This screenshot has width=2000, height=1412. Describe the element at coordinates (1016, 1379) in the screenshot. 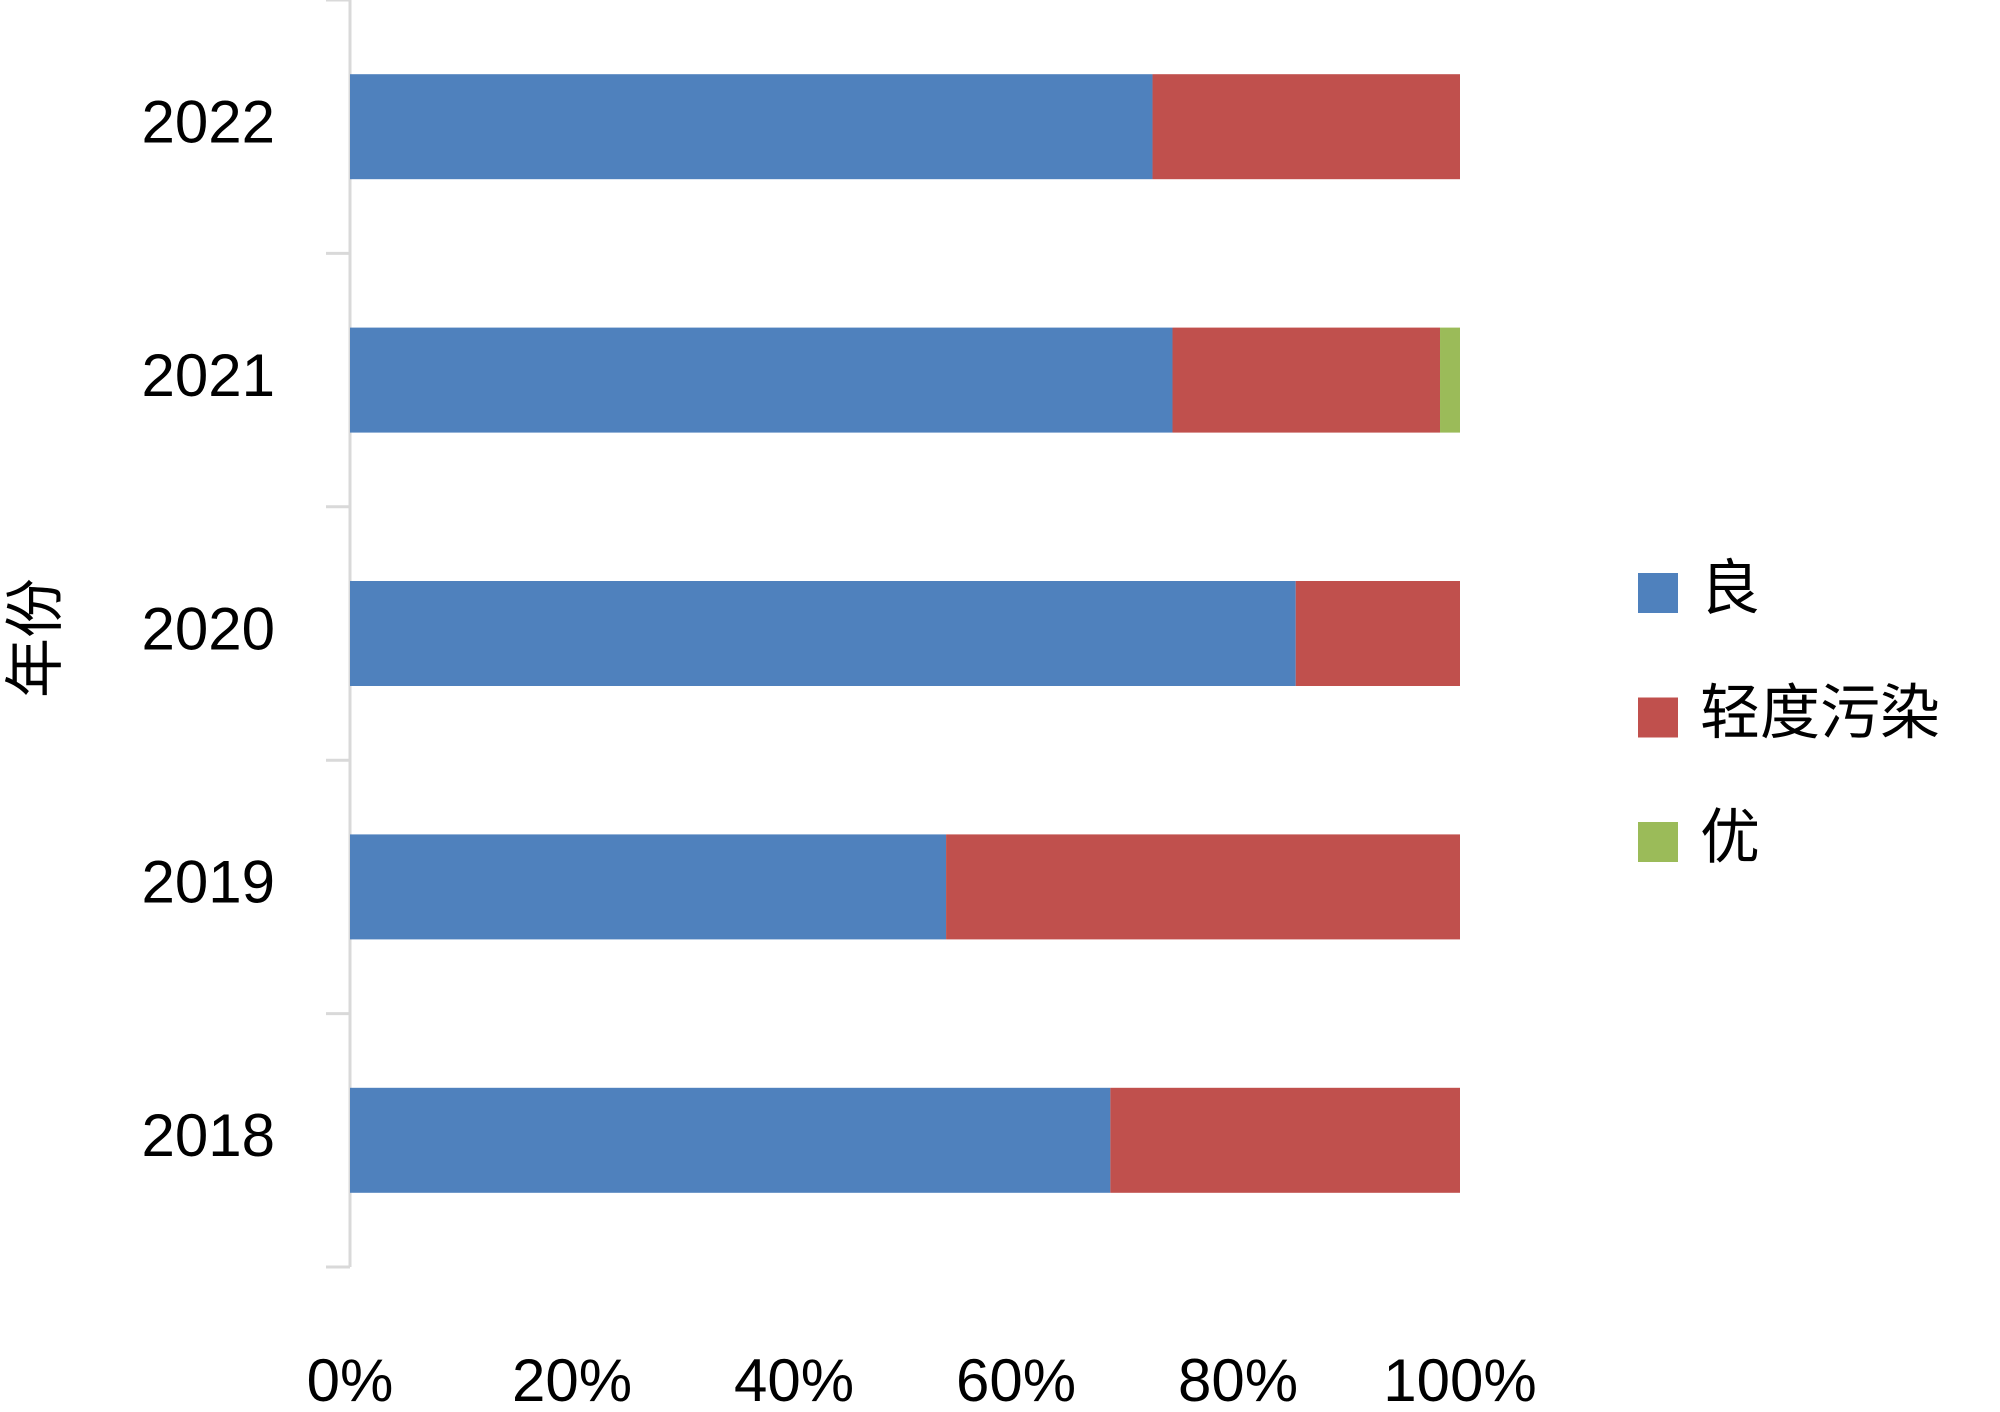

I see `x-tick-label: 60%` at that location.